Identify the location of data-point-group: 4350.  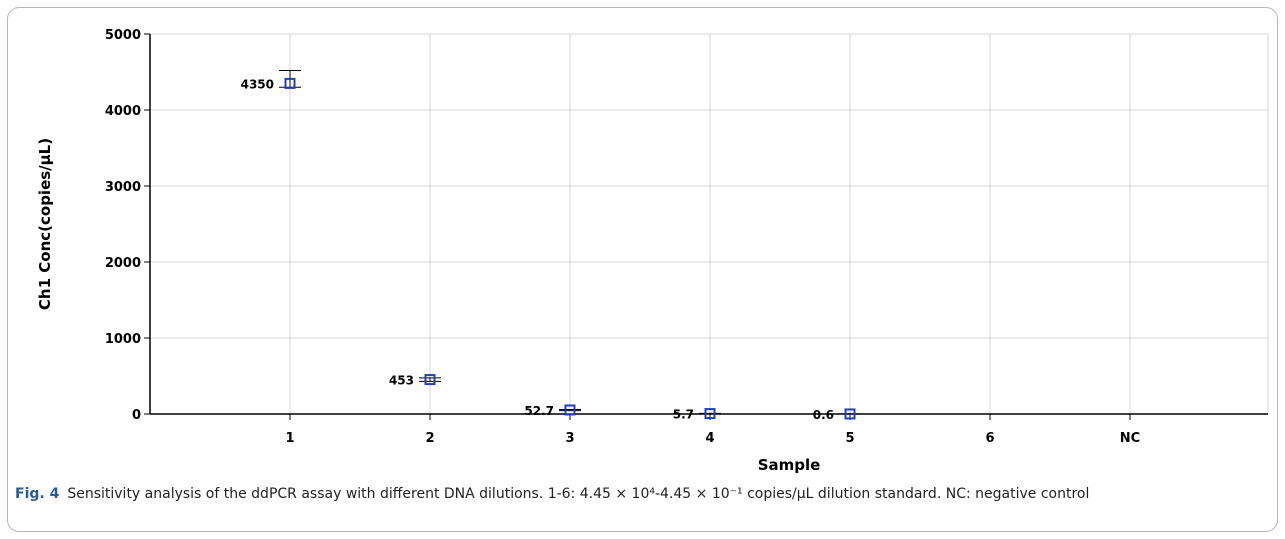
(271, 80).